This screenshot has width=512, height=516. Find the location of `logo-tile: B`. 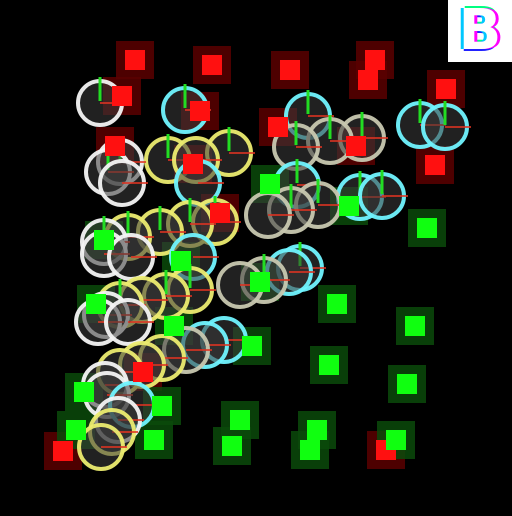

logo-tile: B is located at coordinates (480, 31).